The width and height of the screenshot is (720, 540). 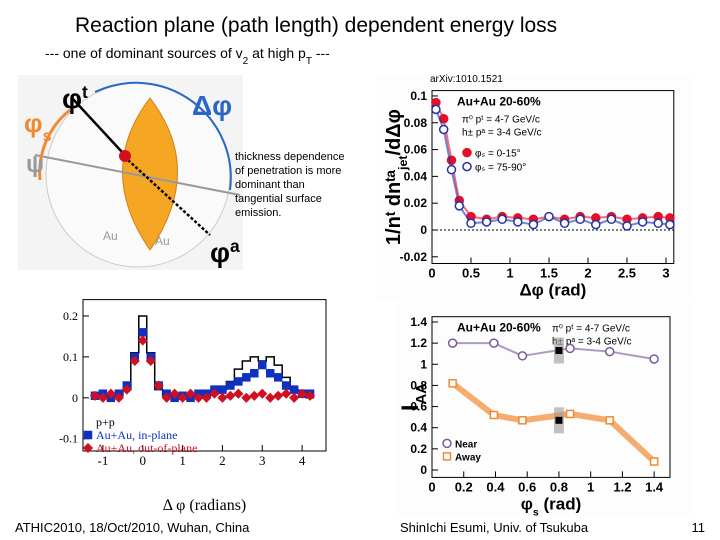 I want to click on y-tick-label: 0.06, so click(x=416, y=150).